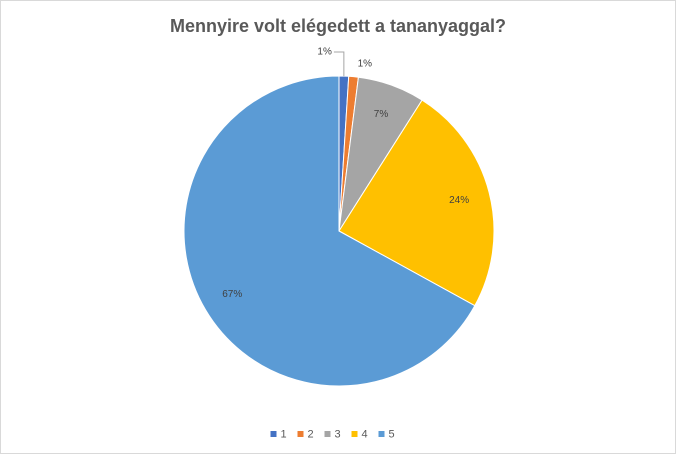 Image resolution: width=676 pixels, height=454 pixels. What do you see at coordinates (416, 203) in the screenshot?
I see `pie-slice` at bounding box center [416, 203].